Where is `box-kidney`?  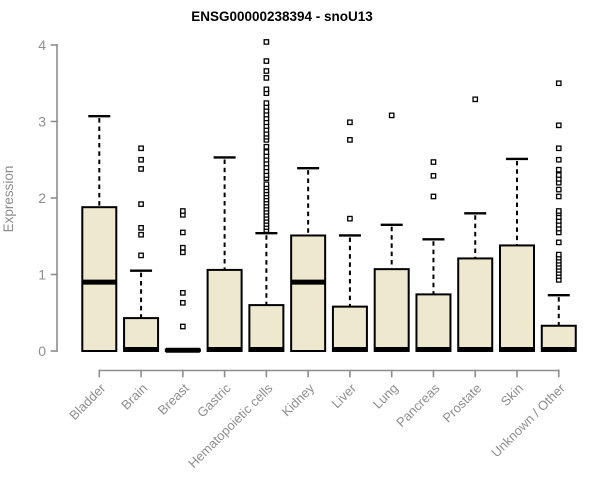 box-kidney is located at coordinates (308, 293).